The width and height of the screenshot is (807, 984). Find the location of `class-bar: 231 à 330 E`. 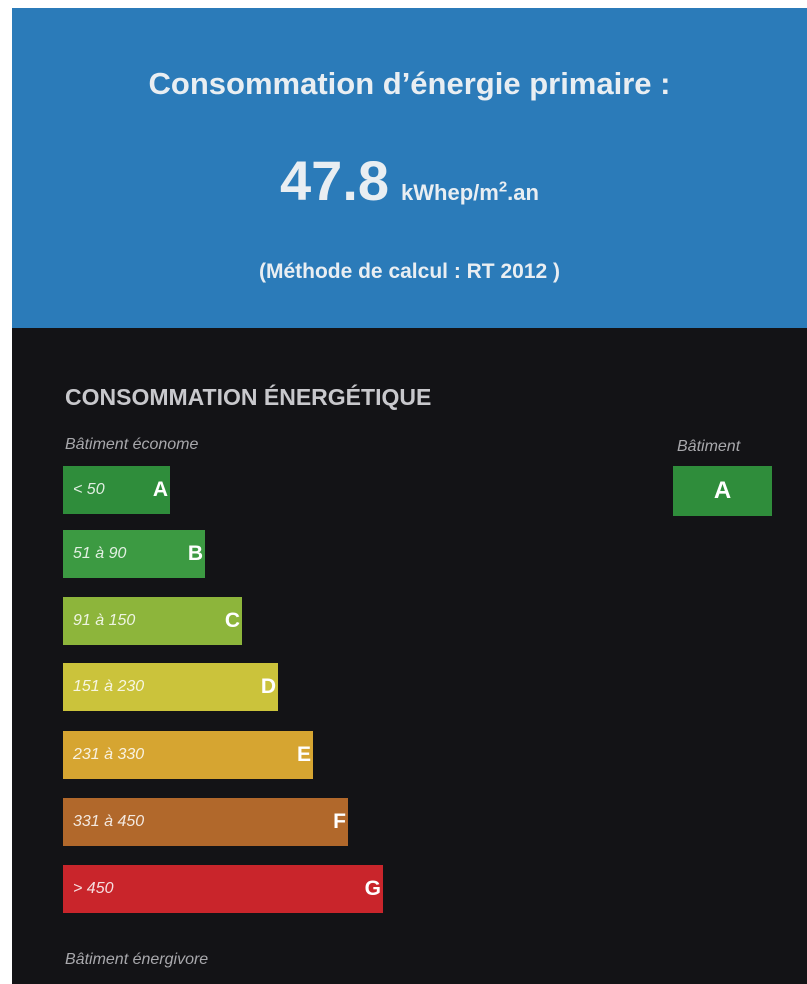

class-bar: 231 à 330 E is located at coordinates (188, 755).